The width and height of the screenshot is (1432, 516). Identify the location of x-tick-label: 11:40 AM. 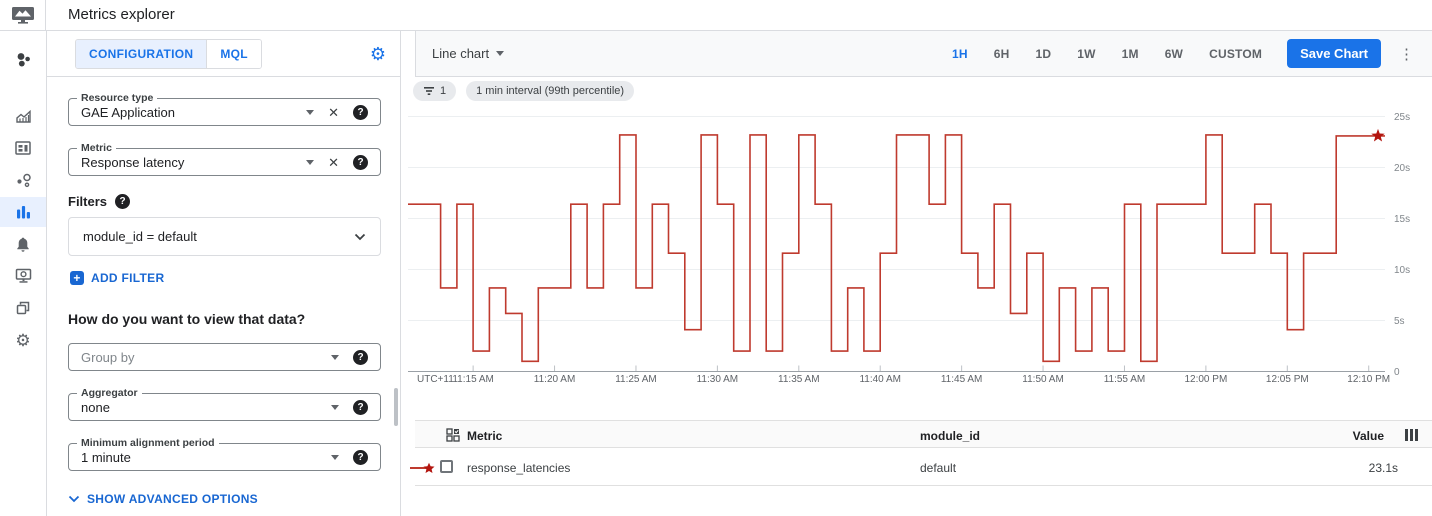
(880, 379).